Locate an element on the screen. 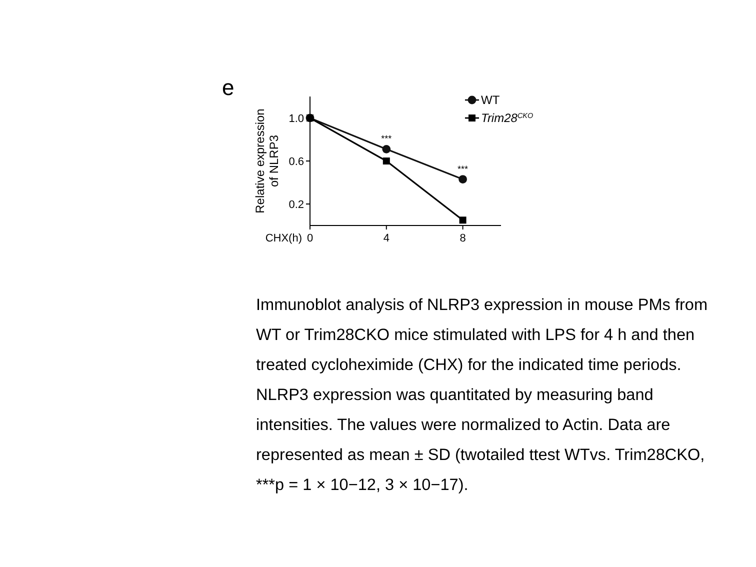 The height and width of the screenshot is (567, 756). legend-label: WT is located at coordinates (490, 100).